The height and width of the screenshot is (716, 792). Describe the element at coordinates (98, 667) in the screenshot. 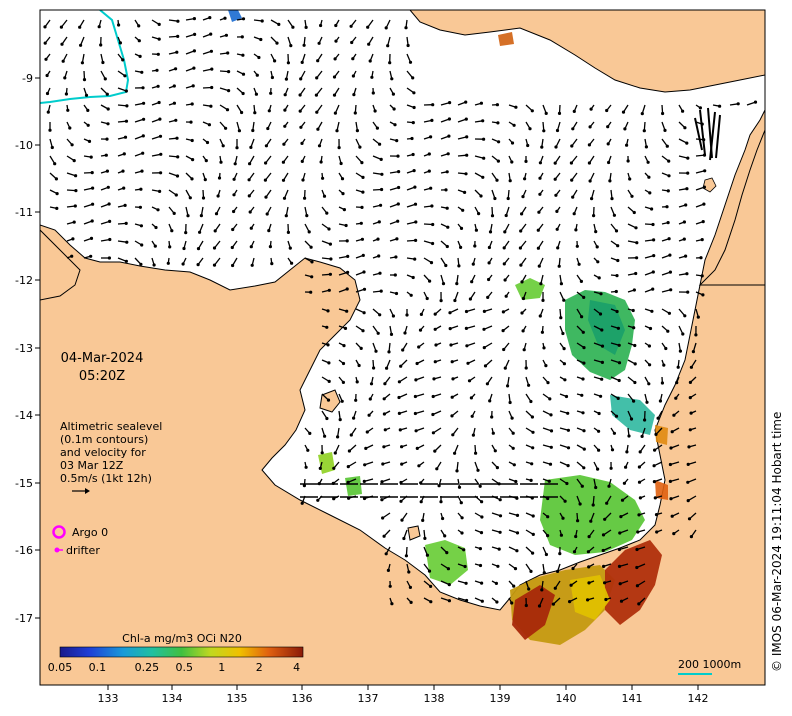

I see `colorbar-tick-label: 0.1` at that location.